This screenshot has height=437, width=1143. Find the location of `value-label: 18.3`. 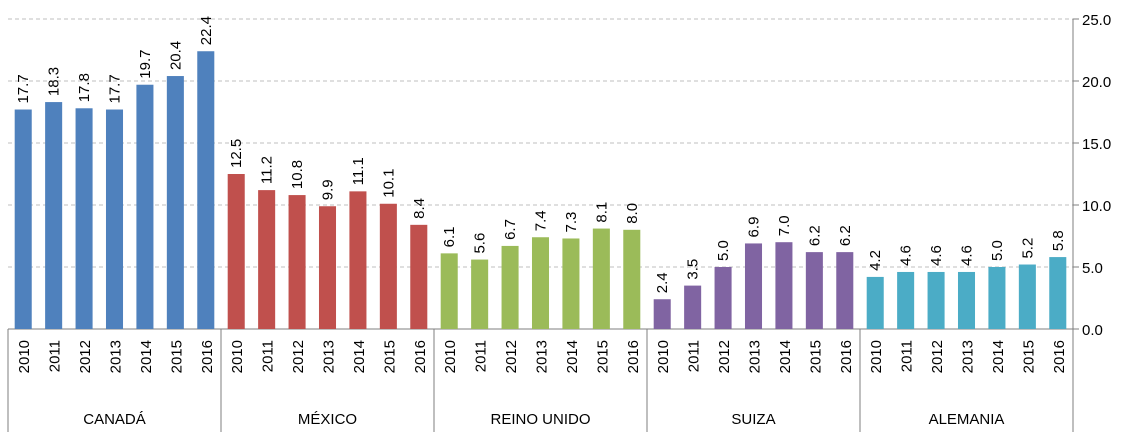

value-label: 18.3 is located at coordinates (54, 81).